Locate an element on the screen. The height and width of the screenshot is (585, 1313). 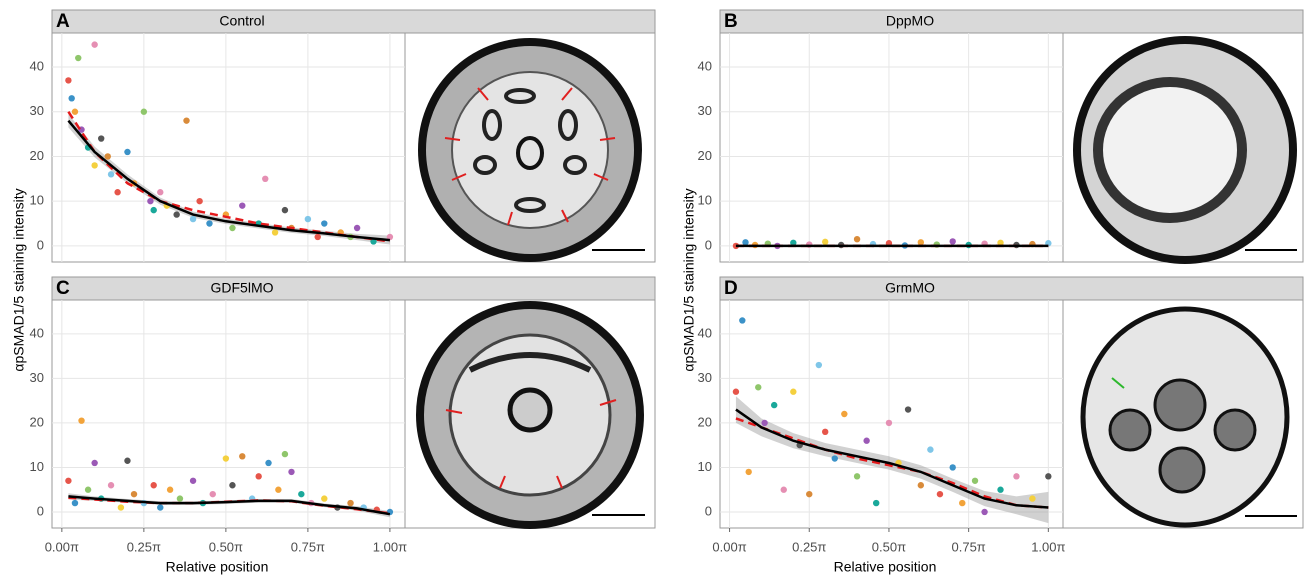
confidence-band is located at coordinates (229, 179).